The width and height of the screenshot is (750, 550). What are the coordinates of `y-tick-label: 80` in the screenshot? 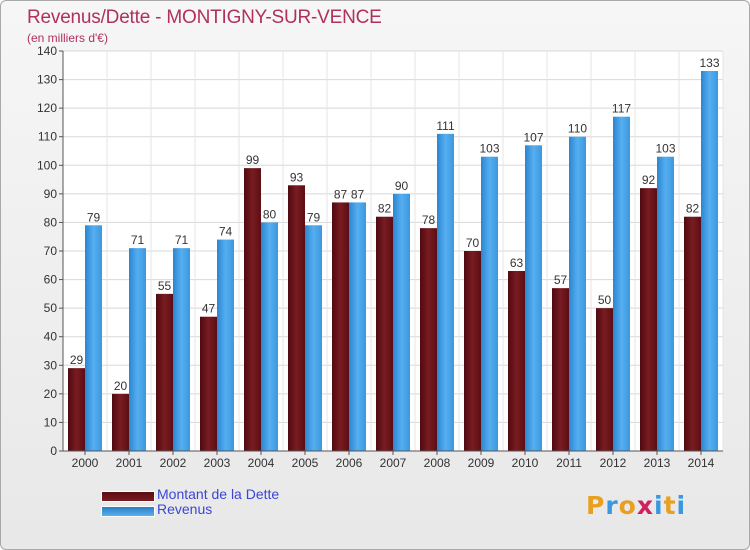 It's located at (51, 222).